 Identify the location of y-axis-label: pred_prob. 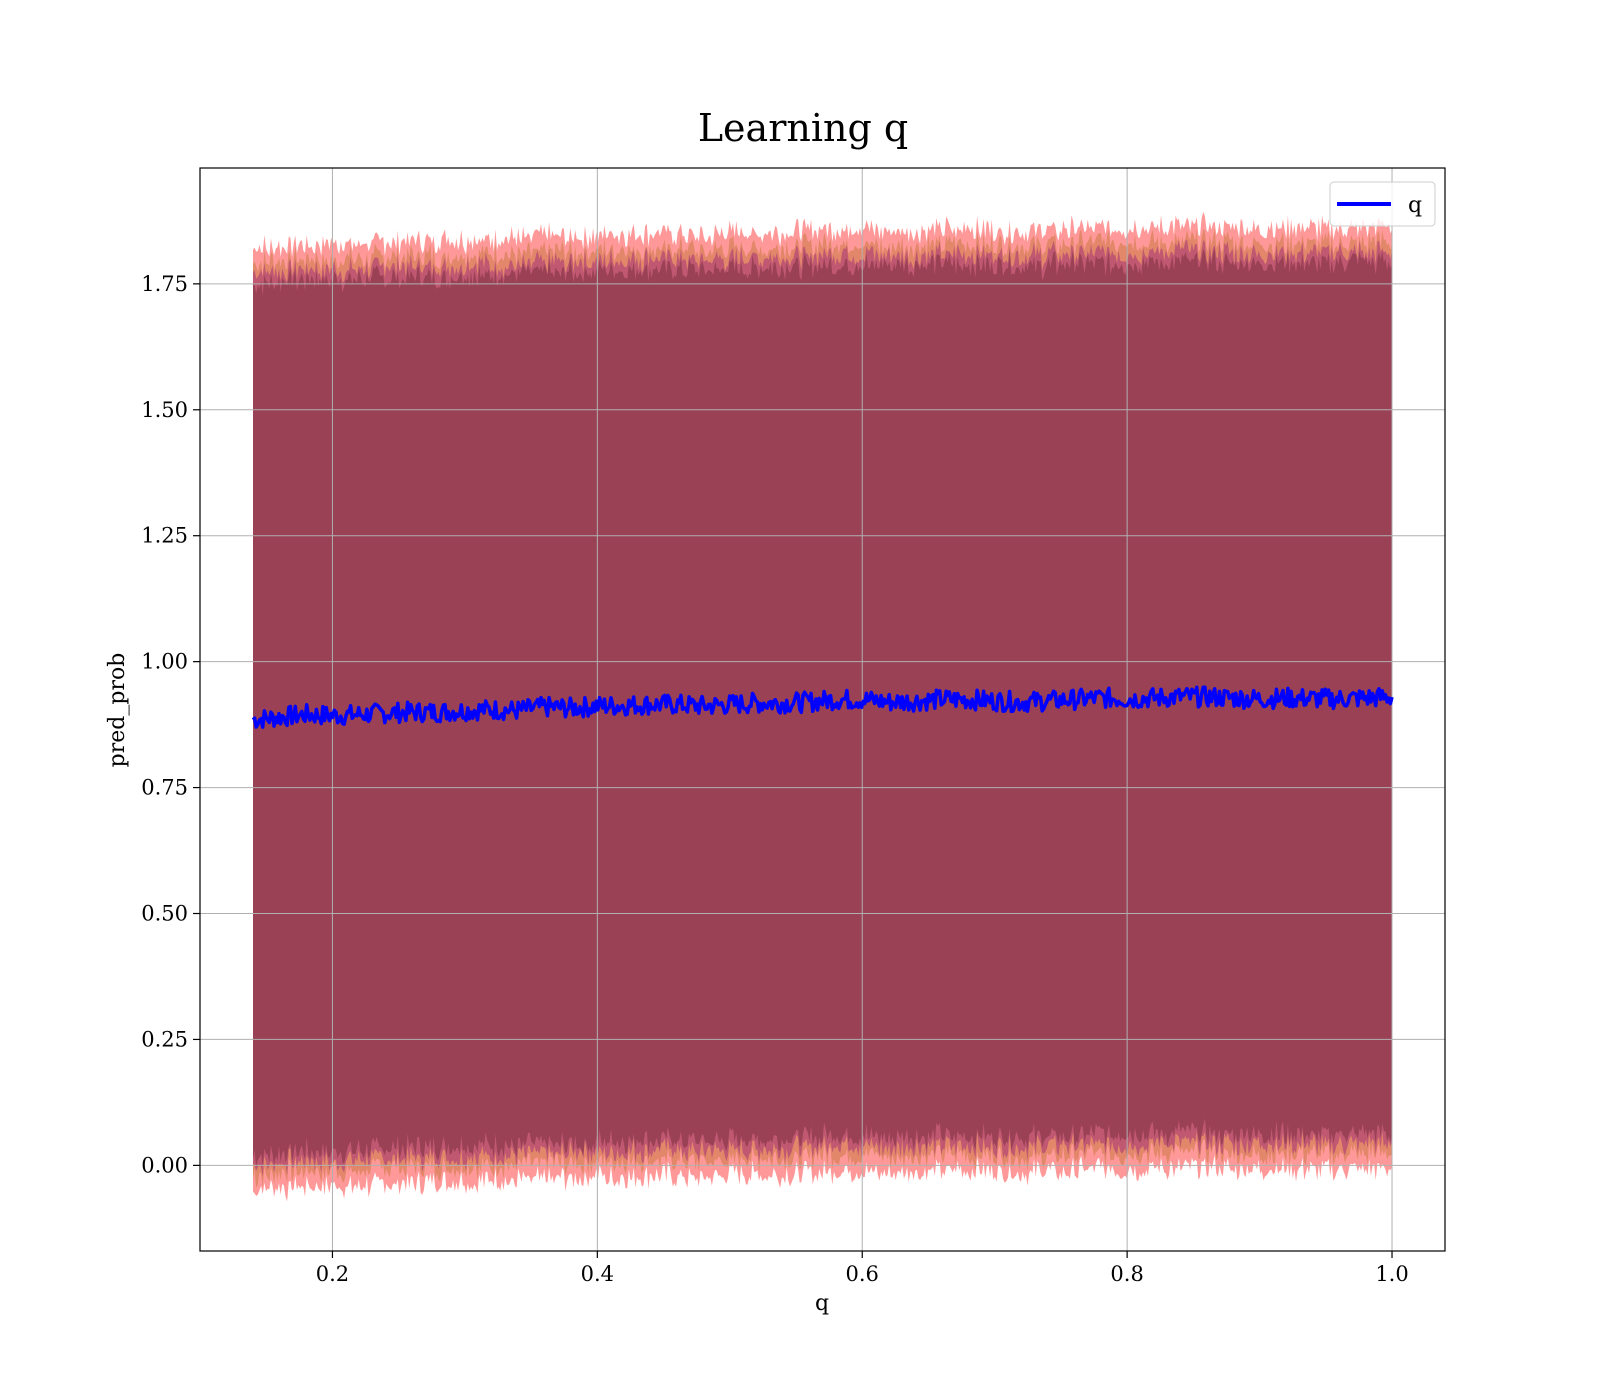
(117, 710).